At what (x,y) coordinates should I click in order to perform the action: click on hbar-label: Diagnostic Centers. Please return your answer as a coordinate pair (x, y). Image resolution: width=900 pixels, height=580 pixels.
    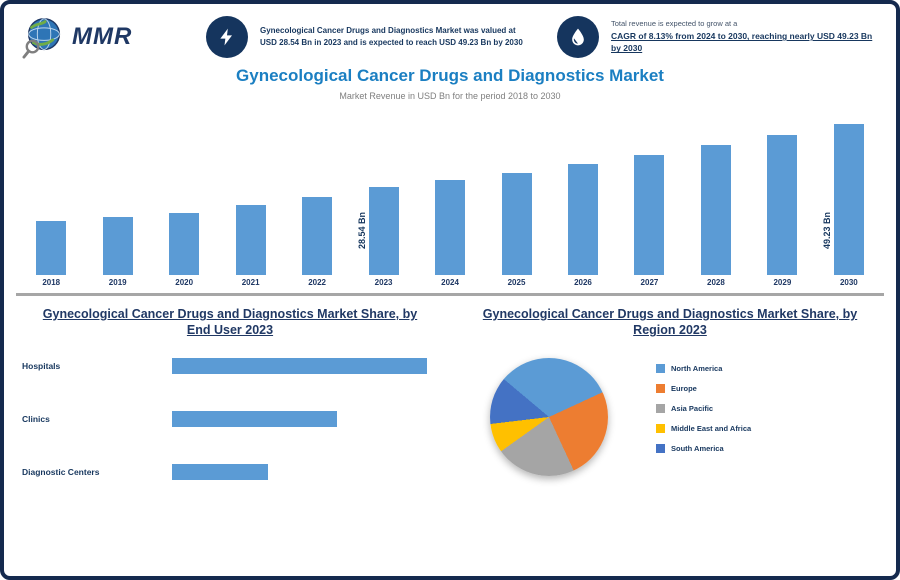
    Looking at the image, I should click on (61, 472).